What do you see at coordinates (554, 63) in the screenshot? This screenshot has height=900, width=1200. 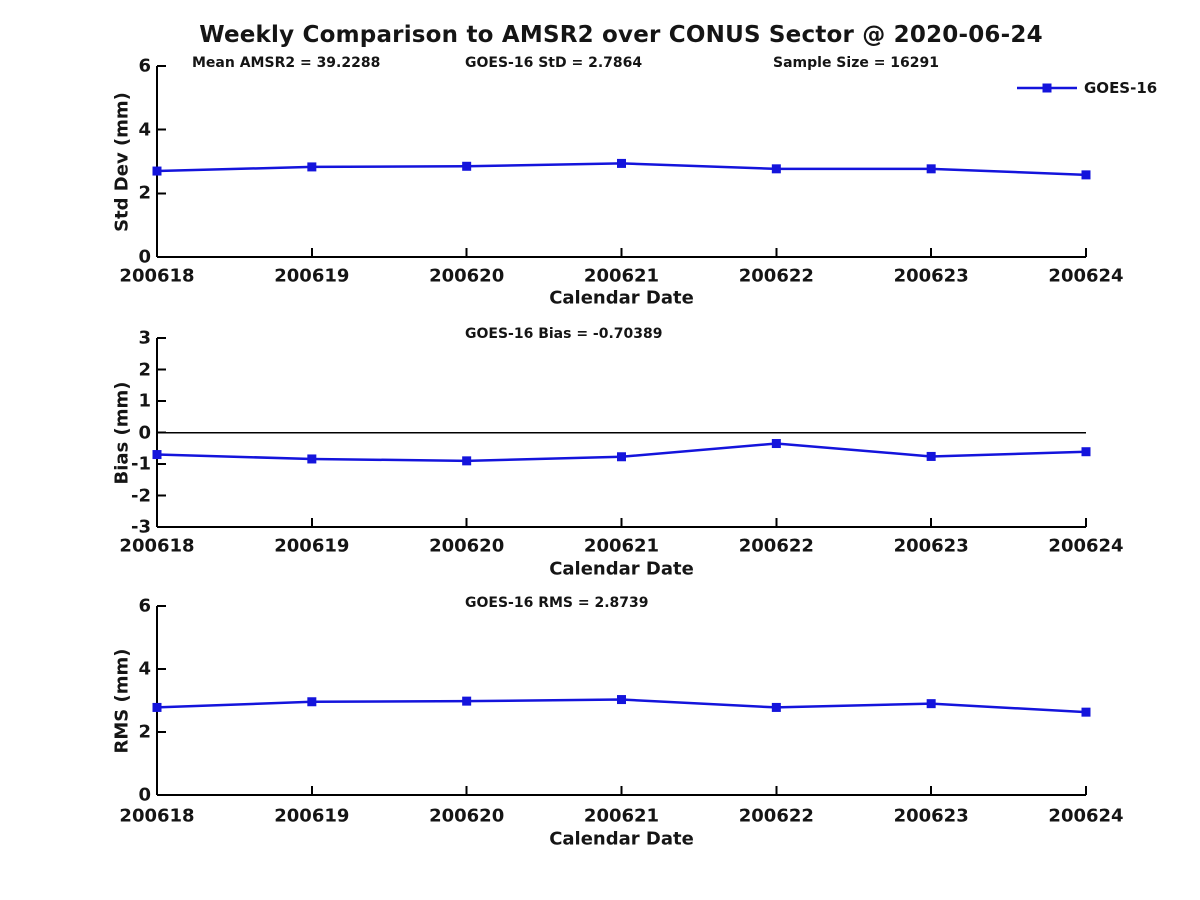 I see `stat-annotation: GOES-16 StD = 2.7864` at bounding box center [554, 63].